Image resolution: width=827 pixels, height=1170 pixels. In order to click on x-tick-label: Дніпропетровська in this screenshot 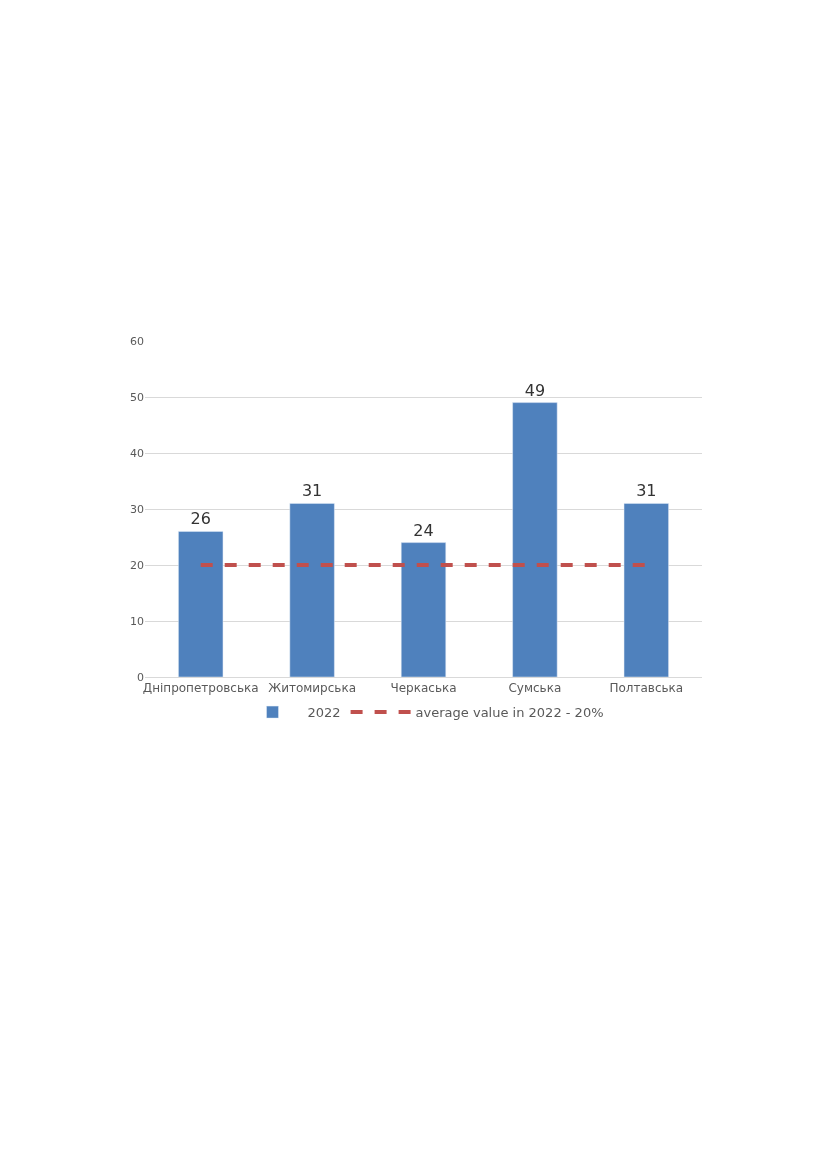, I will do `click(200, 688)`.